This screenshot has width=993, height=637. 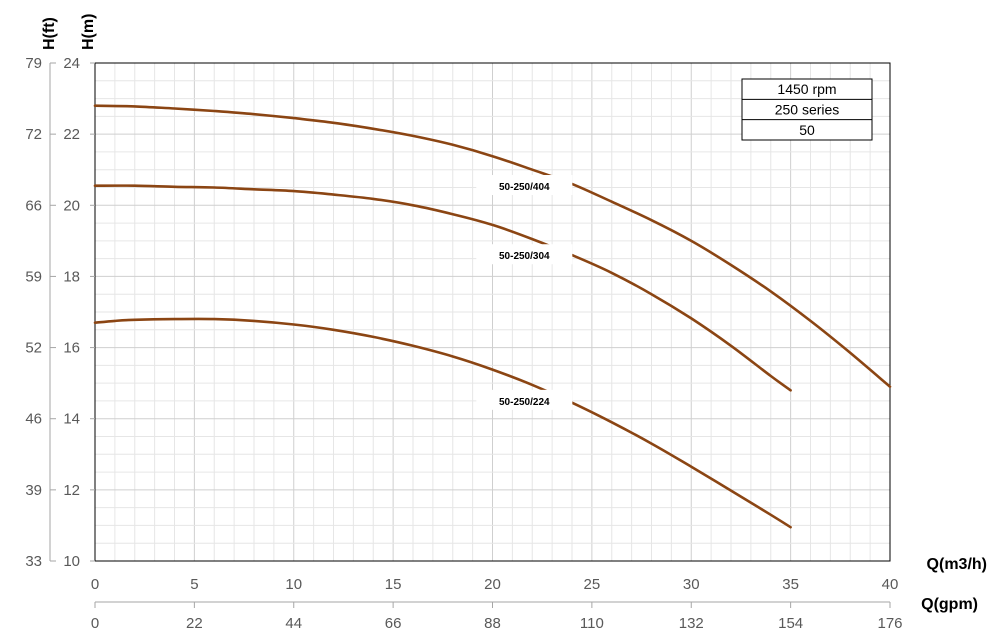 I want to click on gpm-tick-label: 44, so click(x=293, y=623).